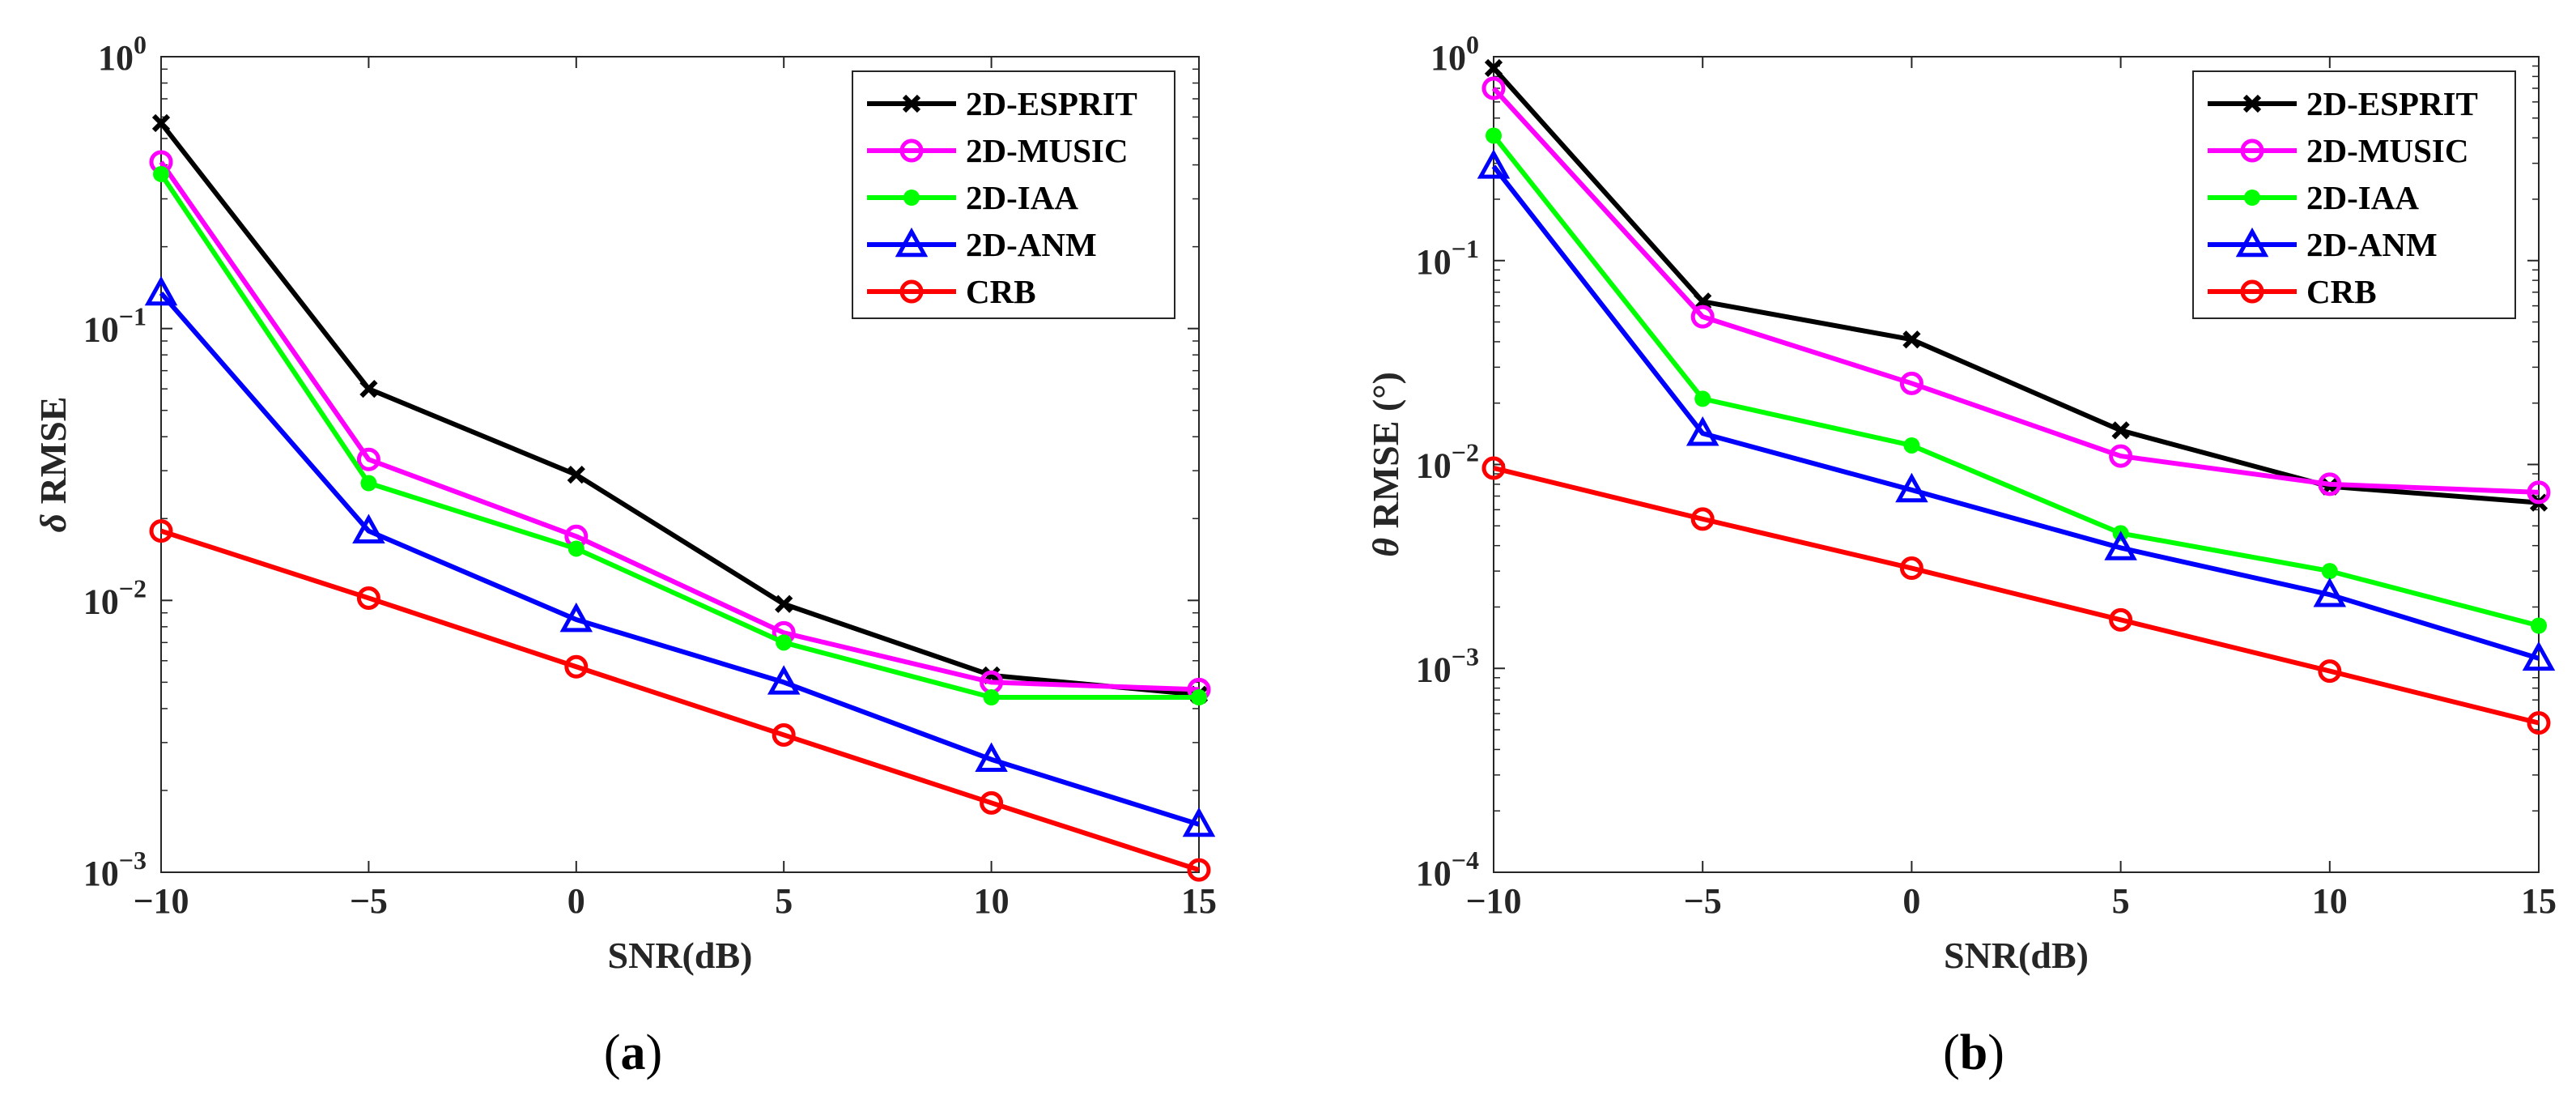  Describe the element at coordinates (992, 901) in the screenshot. I see `x-tick-label: 10` at that location.